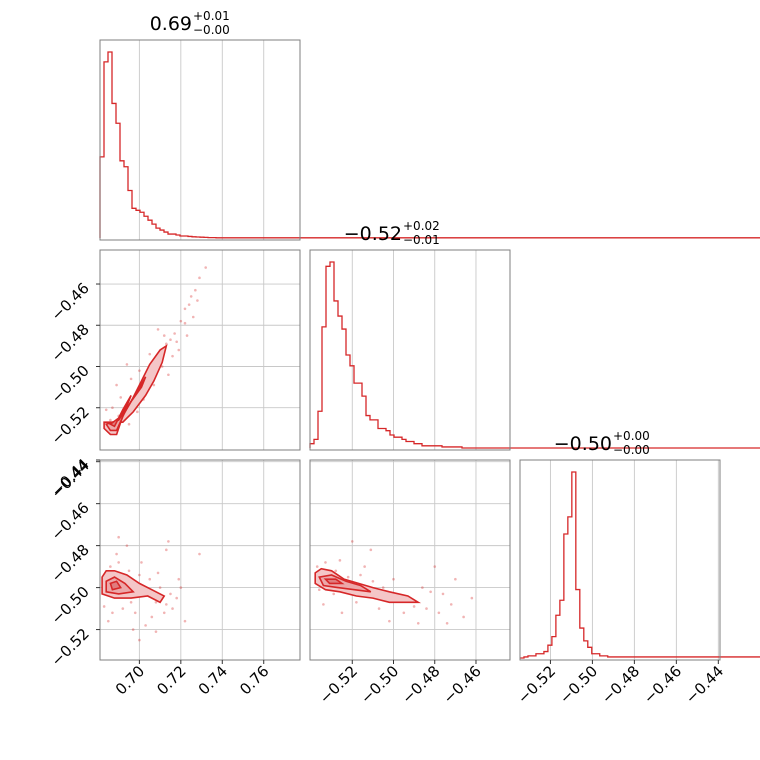 This screenshot has width=760, height=760. What do you see at coordinates (620, 684) in the screenshot?
I see `x-tick-label: −0.48` at bounding box center [620, 684].